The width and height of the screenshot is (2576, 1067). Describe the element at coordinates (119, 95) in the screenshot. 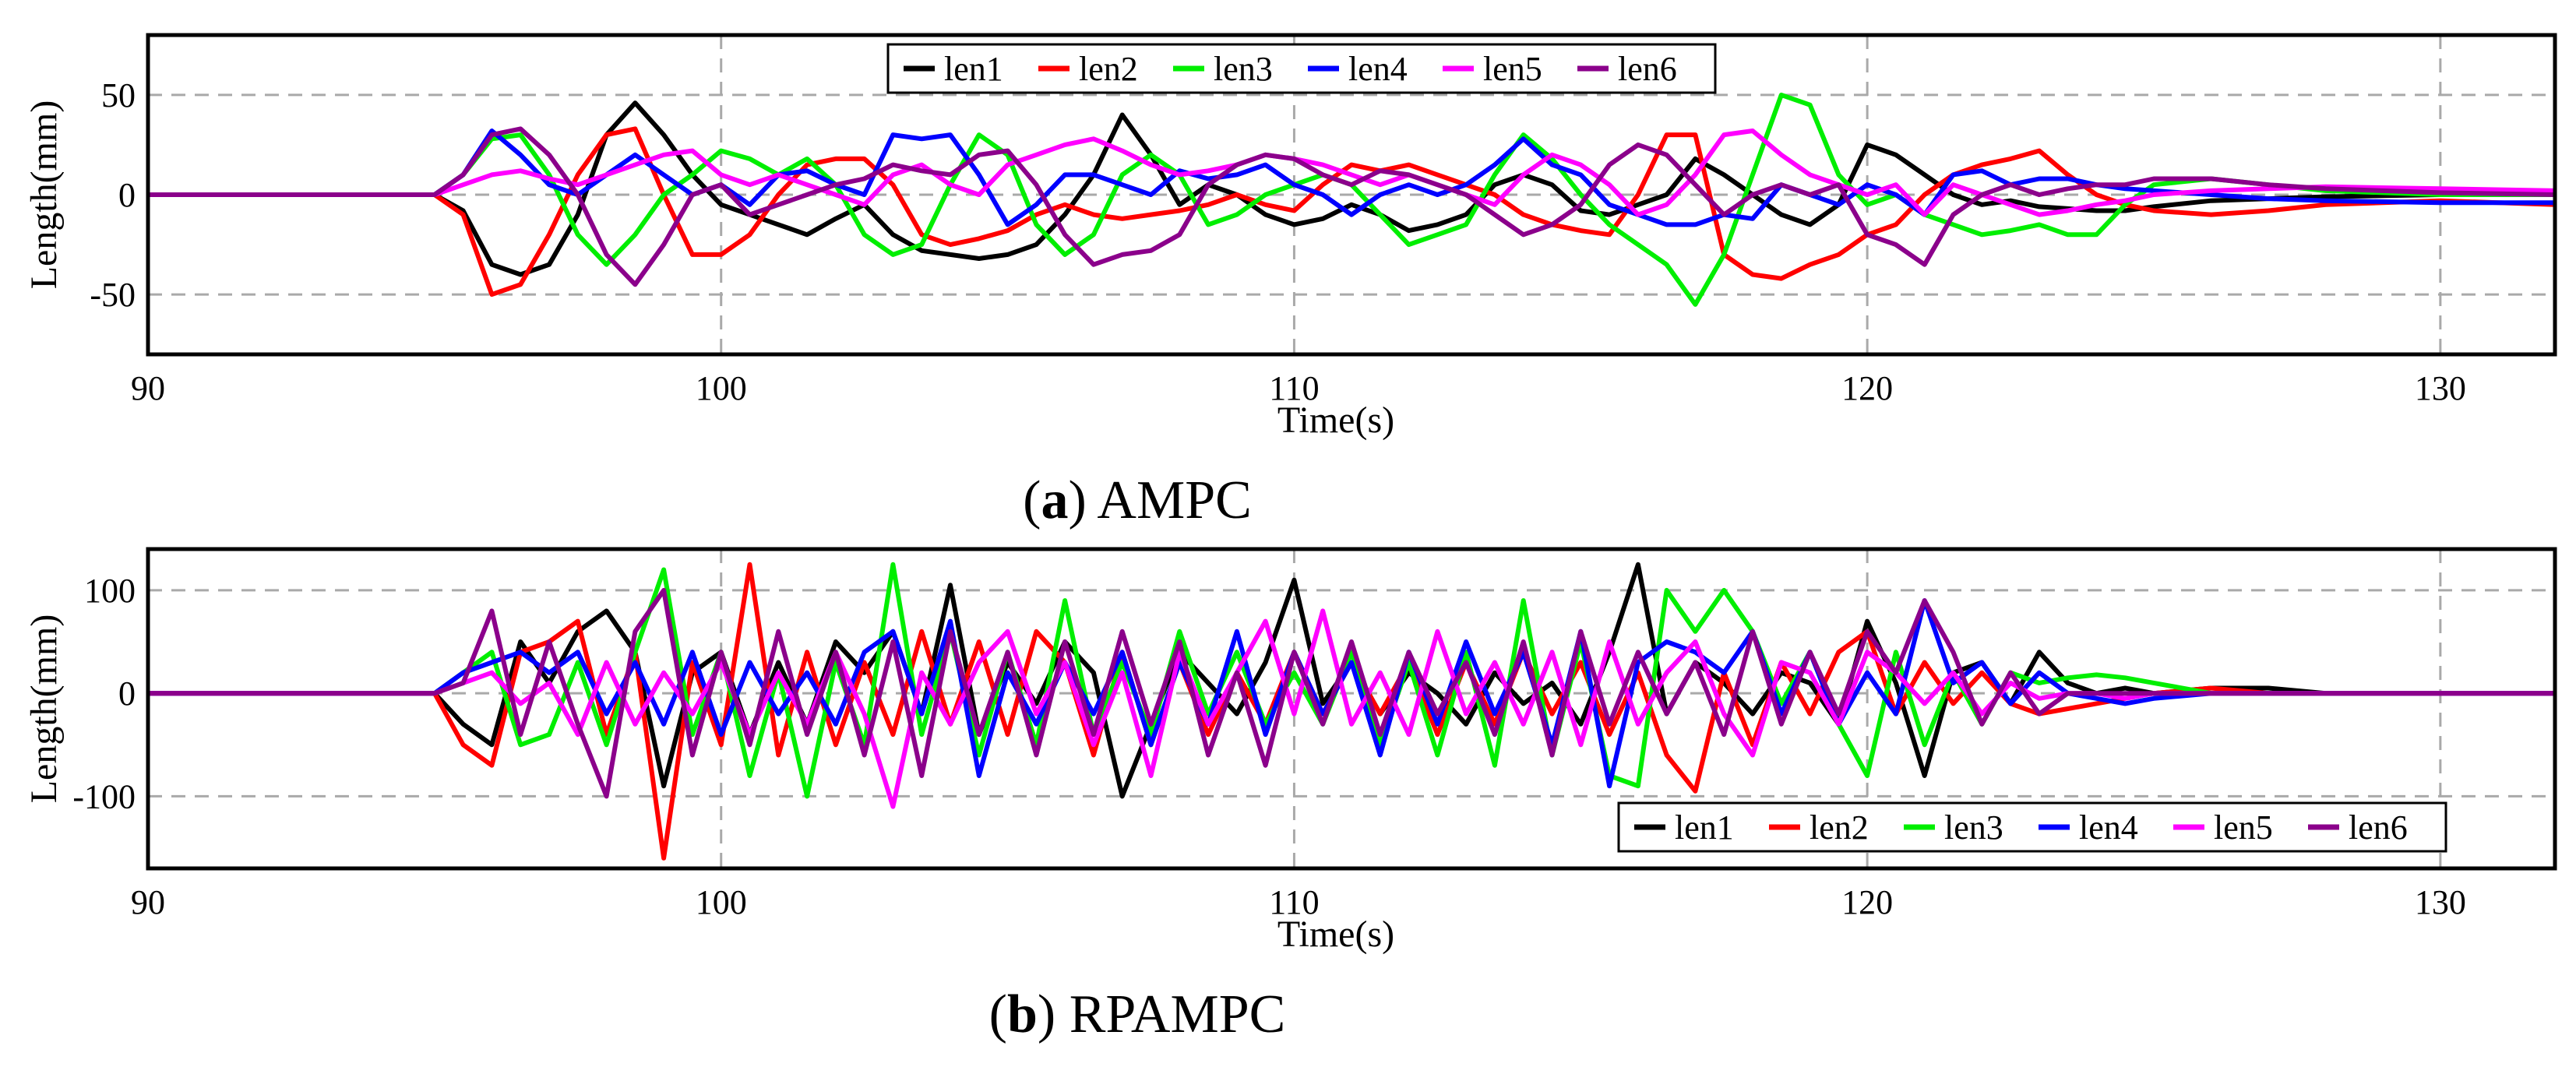

I see `y-tick-label: 50` at that location.